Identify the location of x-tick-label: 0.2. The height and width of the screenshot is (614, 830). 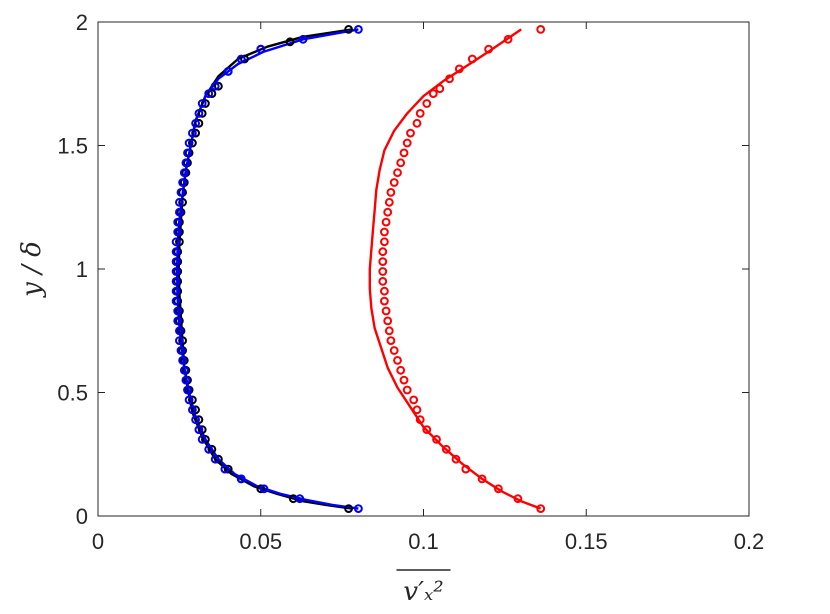
(749, 541).